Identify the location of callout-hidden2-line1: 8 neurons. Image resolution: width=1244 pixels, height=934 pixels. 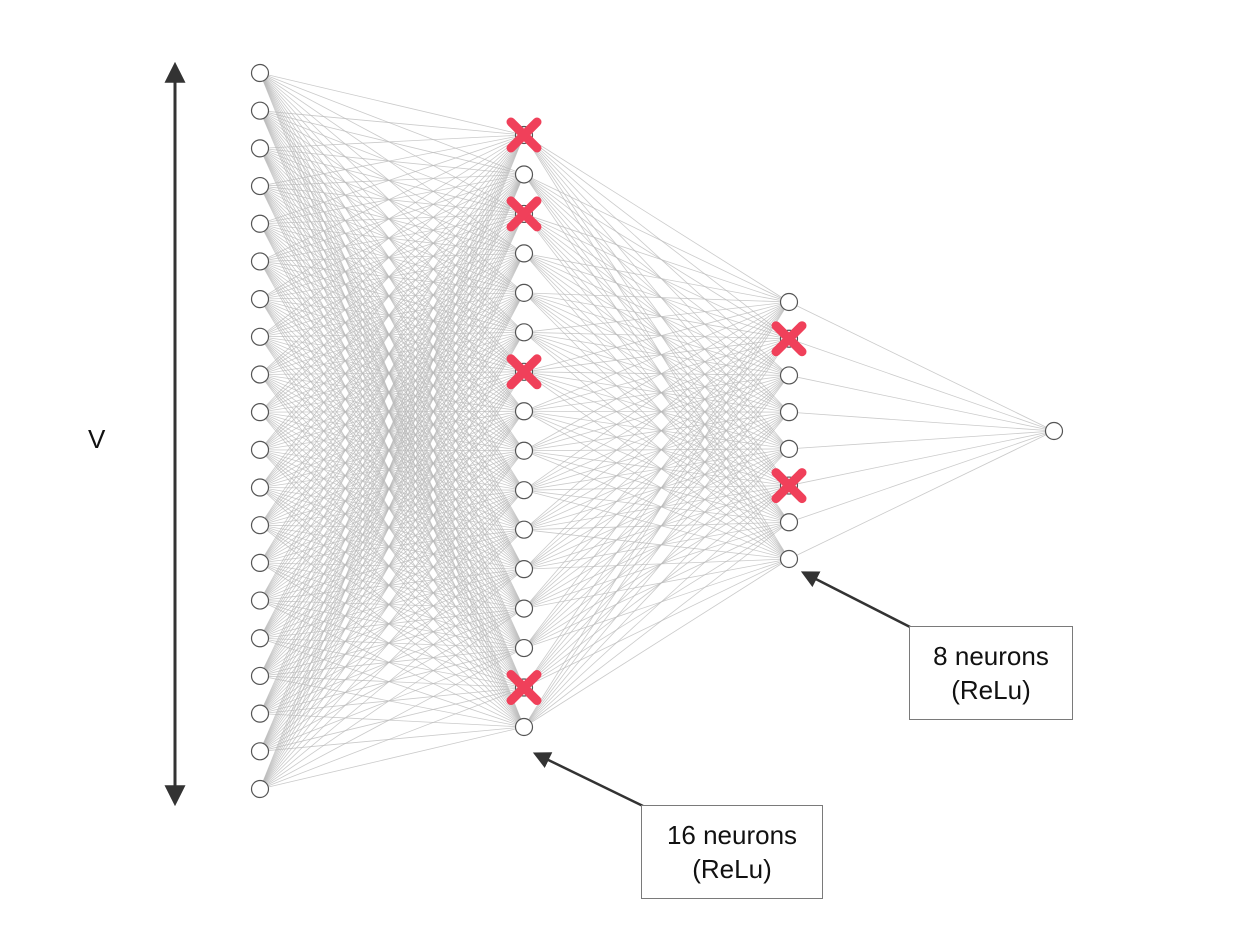
(991, 656).